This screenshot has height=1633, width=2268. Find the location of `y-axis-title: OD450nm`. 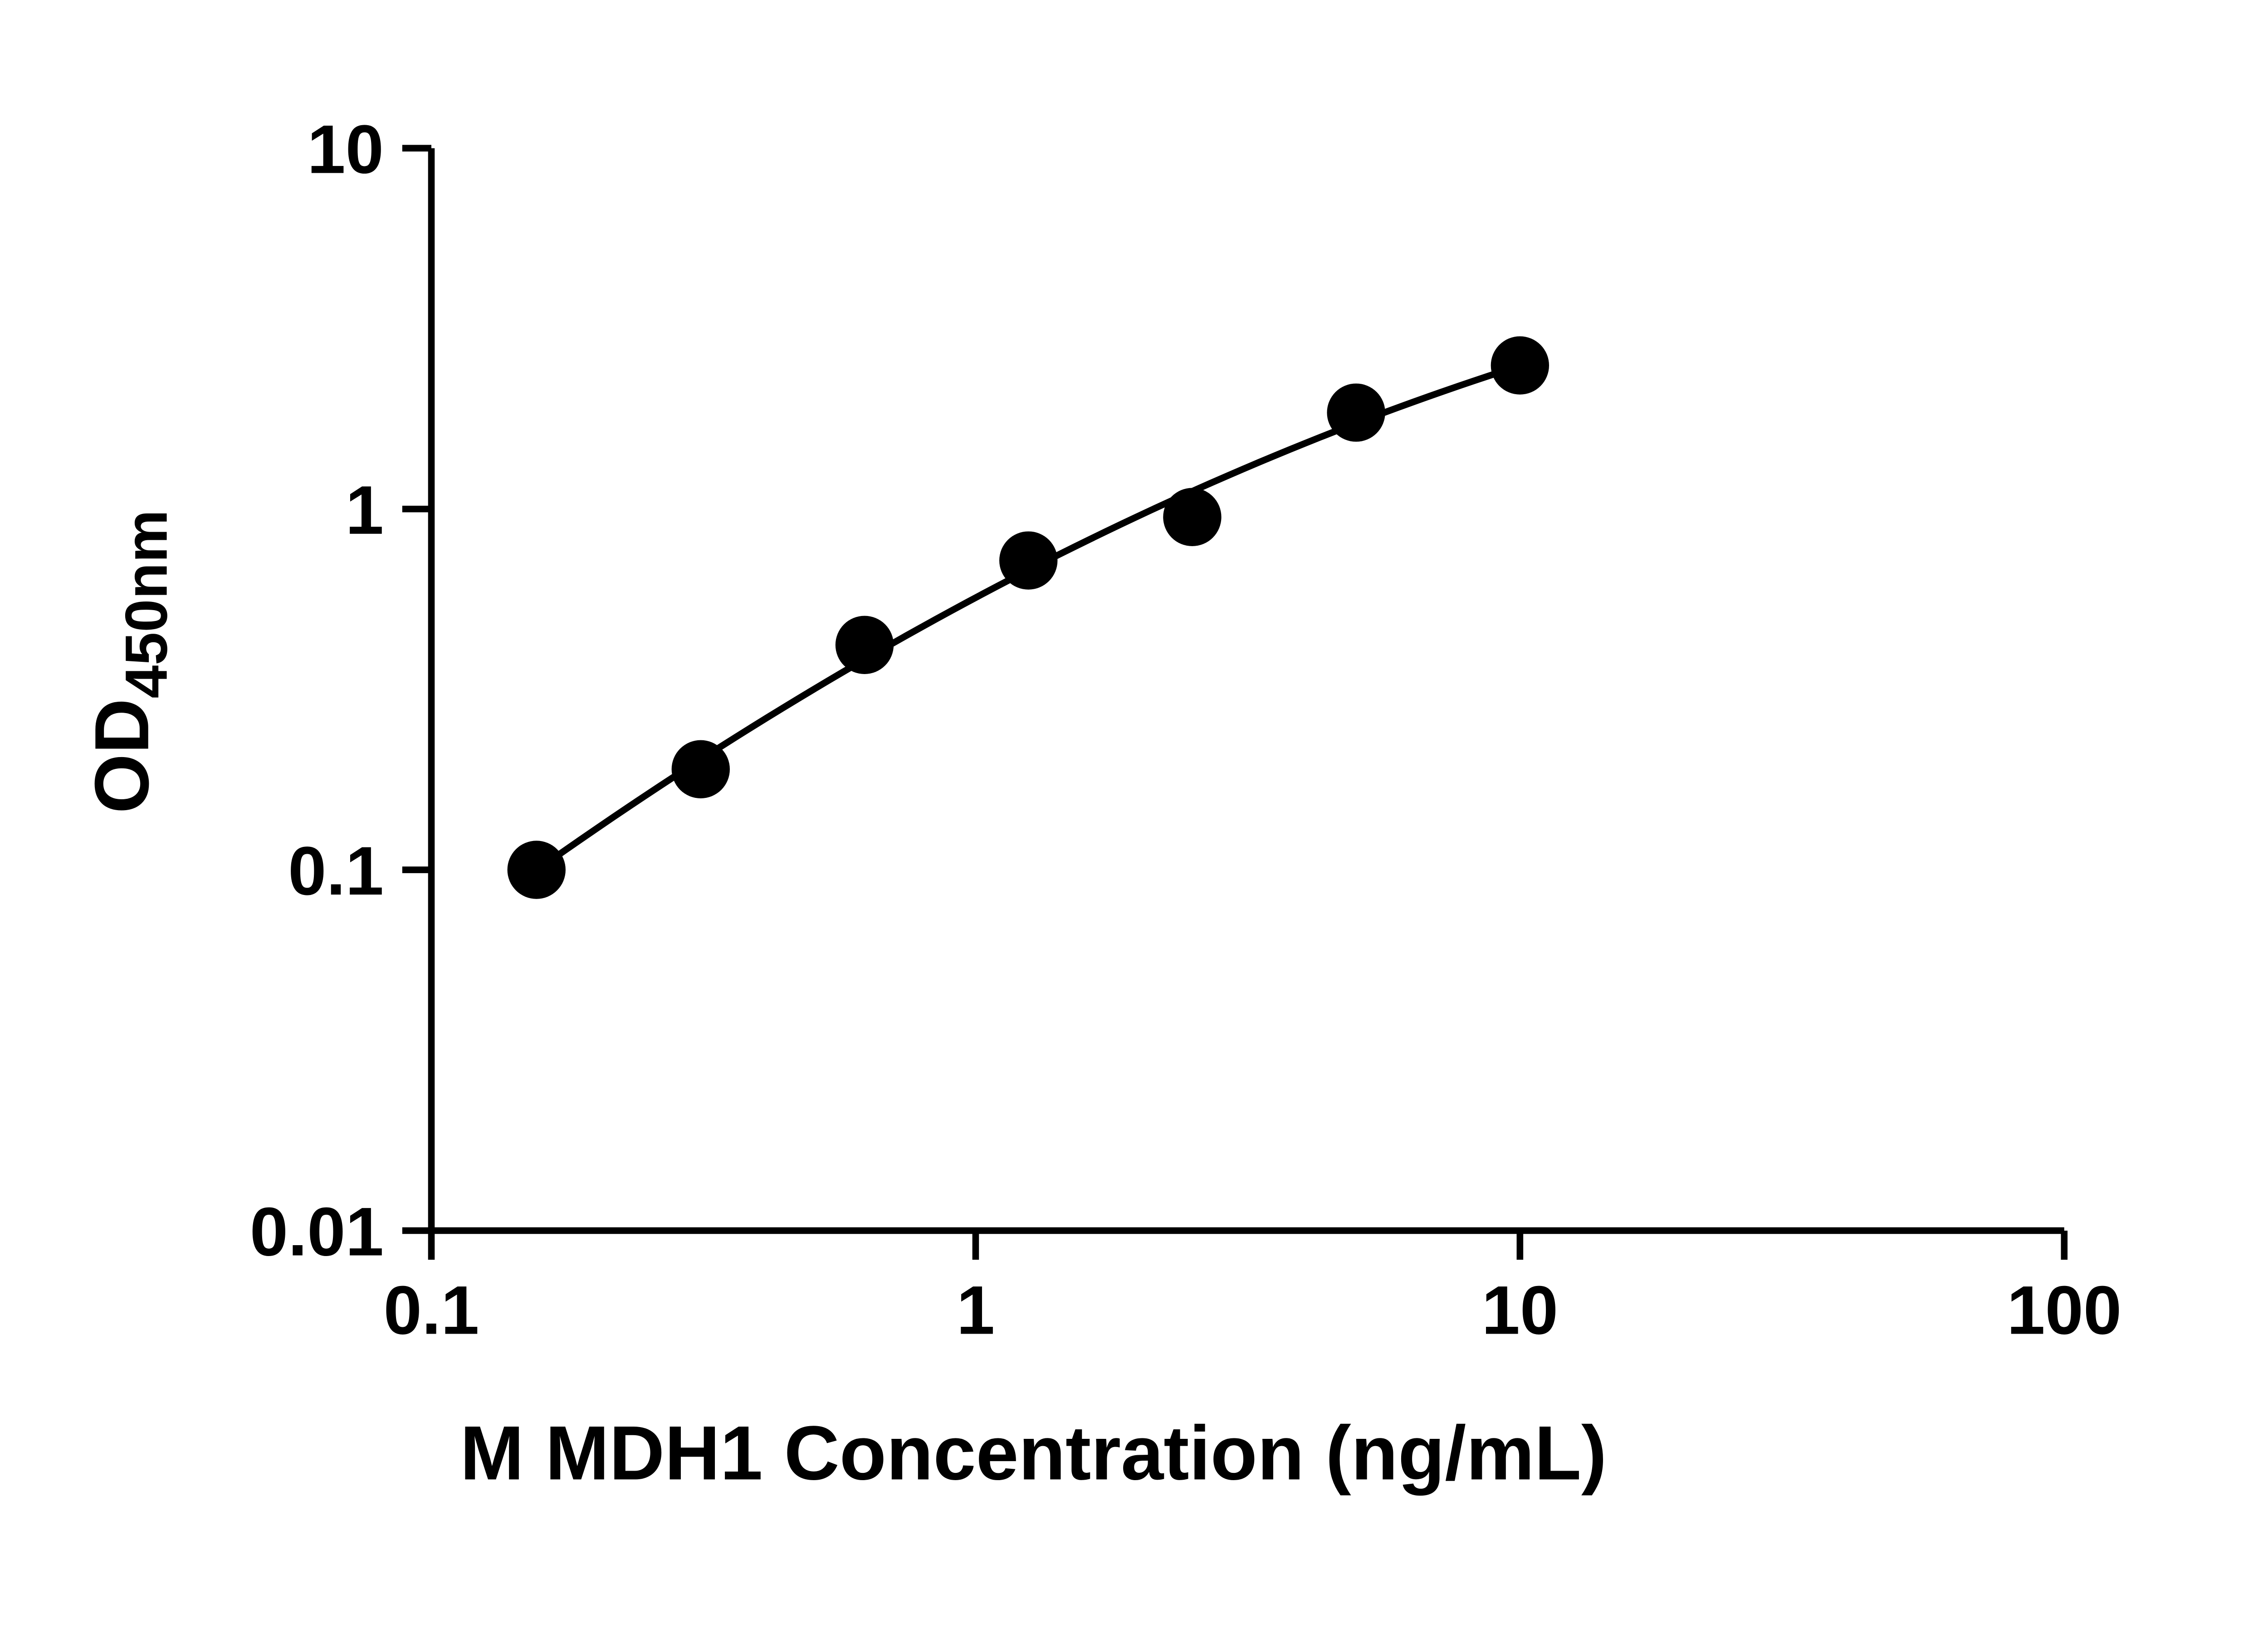

y-axis-title: OD450nm is located at coordinates (130, 662).